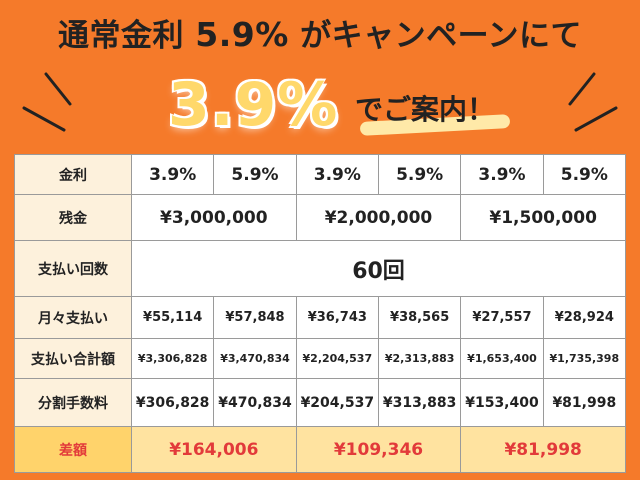  What do you see at coordinates (543, 449) in the screenshot?
I see `diff-cell: ¥81,998` at bounding box center [543, 449].